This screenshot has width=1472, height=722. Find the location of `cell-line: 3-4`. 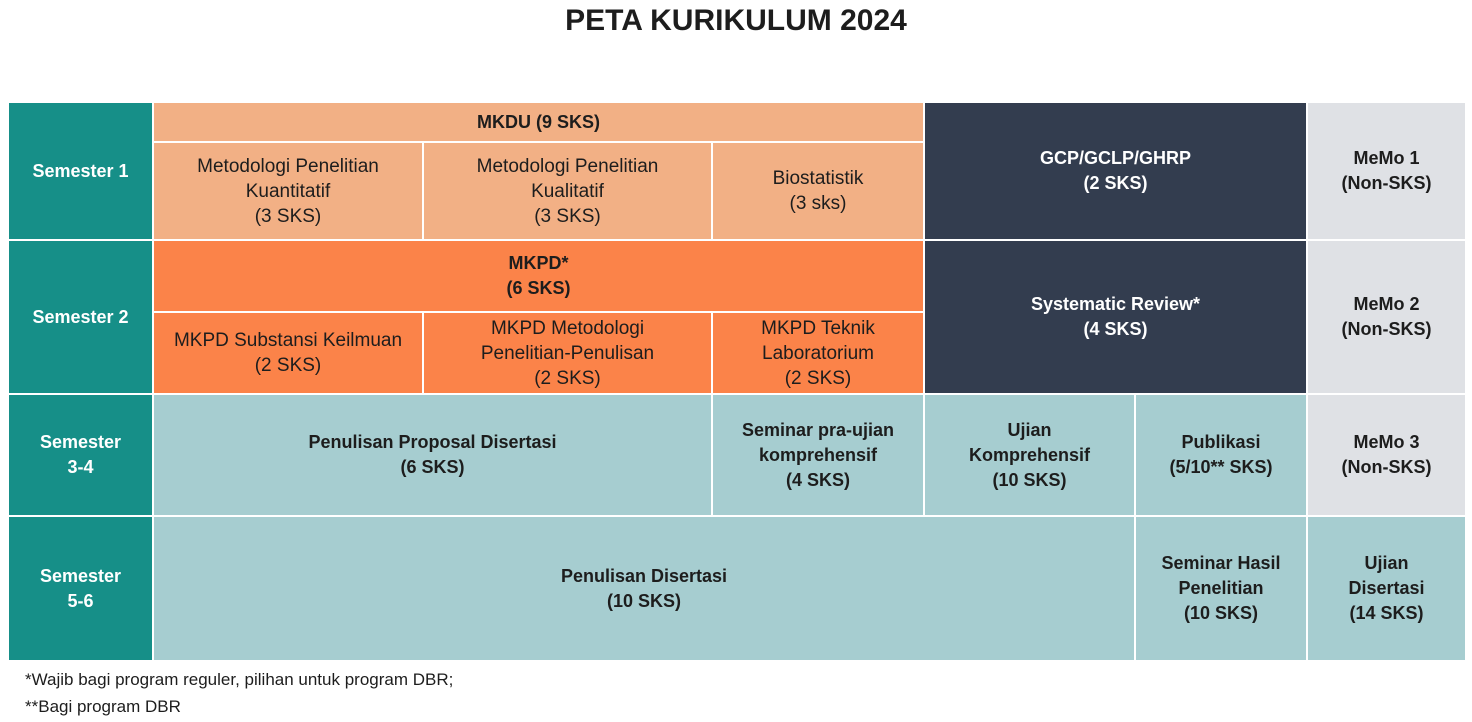

cell-line: 3-4 is located at coordinates (80, 467).